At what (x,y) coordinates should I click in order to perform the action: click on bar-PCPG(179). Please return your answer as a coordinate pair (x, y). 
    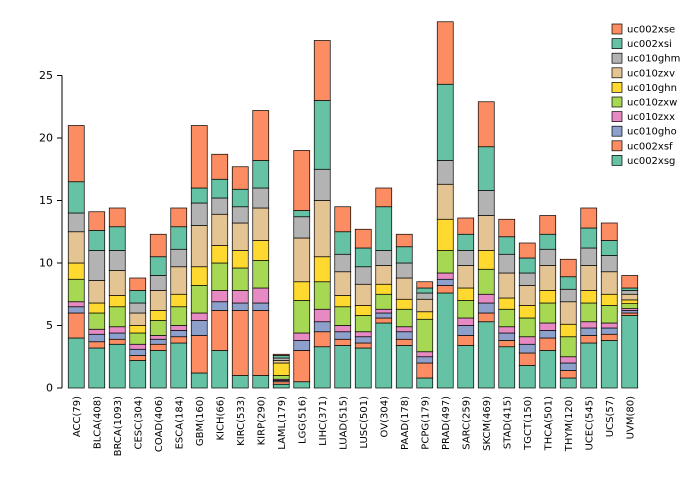
    Looking at the image, I should click on (425, 335).